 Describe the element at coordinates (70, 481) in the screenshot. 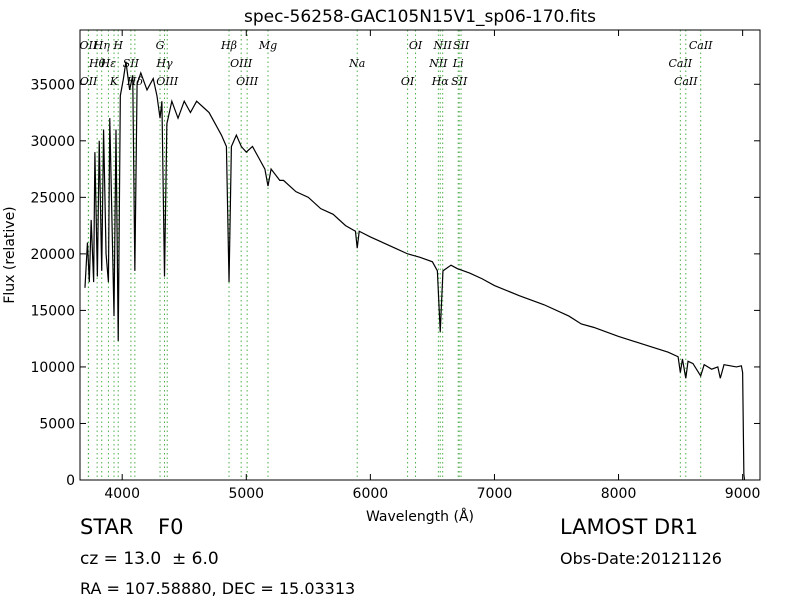

I see `y-tick-label: 0` at that location.